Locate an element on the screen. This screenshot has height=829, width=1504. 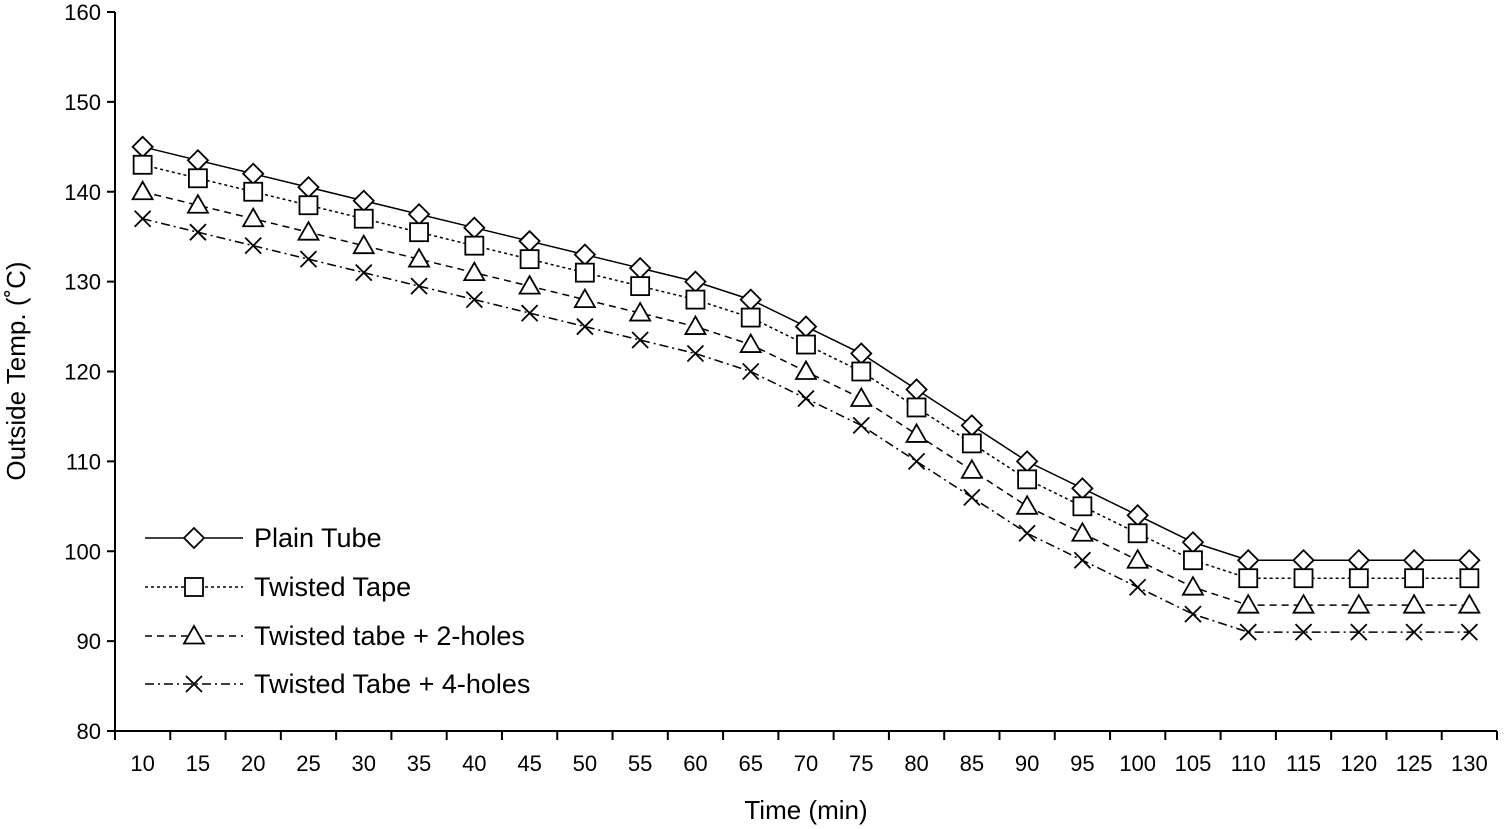
x-tick-label: 10 is located at coordinates (142, 763).